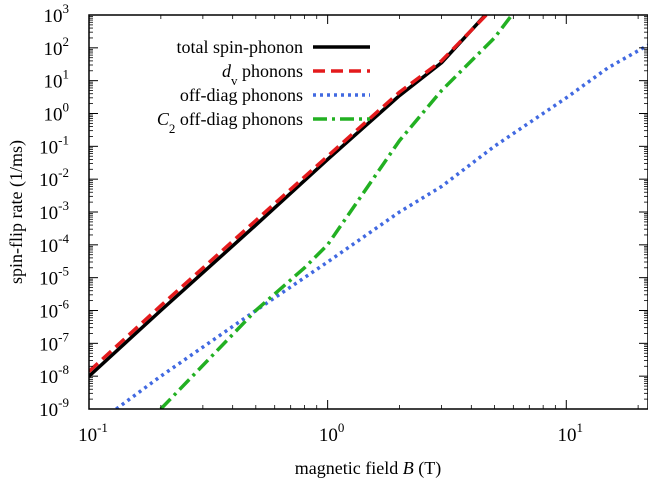 This screenshot has width=648, height=483. What do you see at coordinates (262, 74) in the screenshot?
I see `legend-label-1: dv phonons` at bounding box center [262, 74].